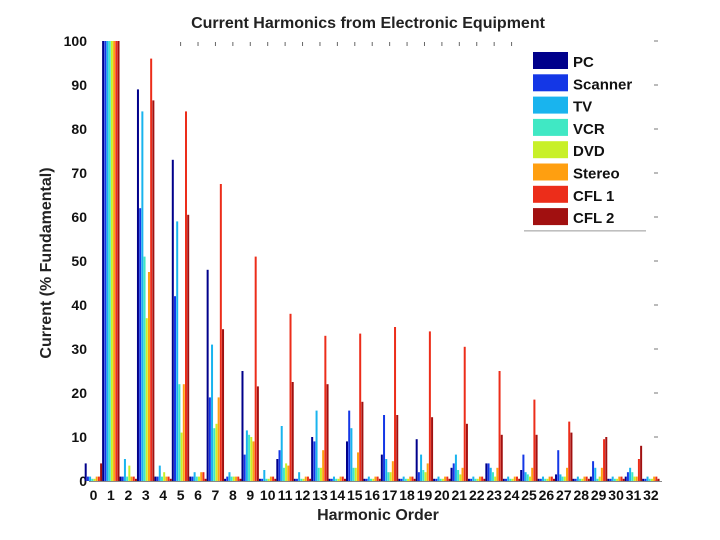  Describe the element at coordinates (316, 445) in the screenshot. I see `bar-tv-h13` at that location.